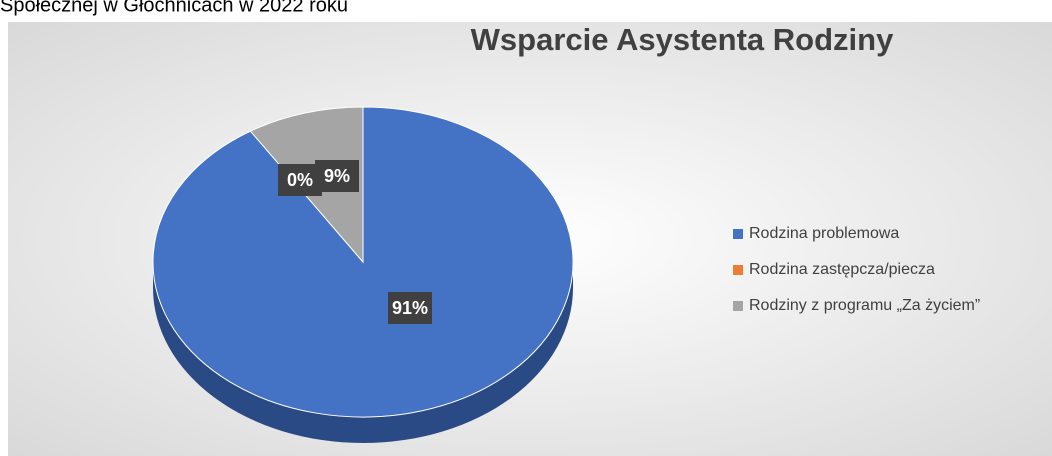  What do you see at coordinates (824, 233) in the screenshot?
I see `legend-label: Rodzina problemowa` at bounding box center [824, 233].